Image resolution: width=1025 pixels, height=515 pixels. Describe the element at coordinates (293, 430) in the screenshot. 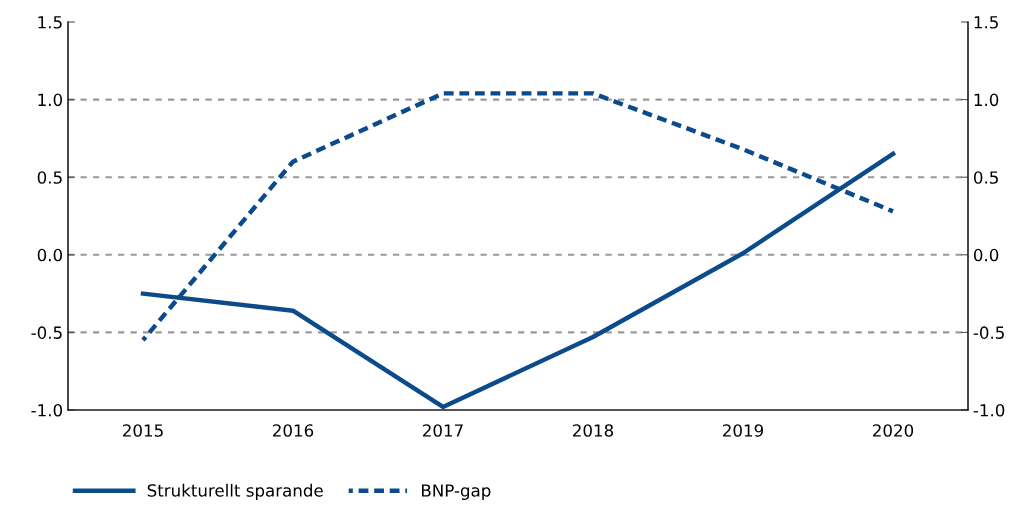

I see `x-tick-label: 2016` at that location.